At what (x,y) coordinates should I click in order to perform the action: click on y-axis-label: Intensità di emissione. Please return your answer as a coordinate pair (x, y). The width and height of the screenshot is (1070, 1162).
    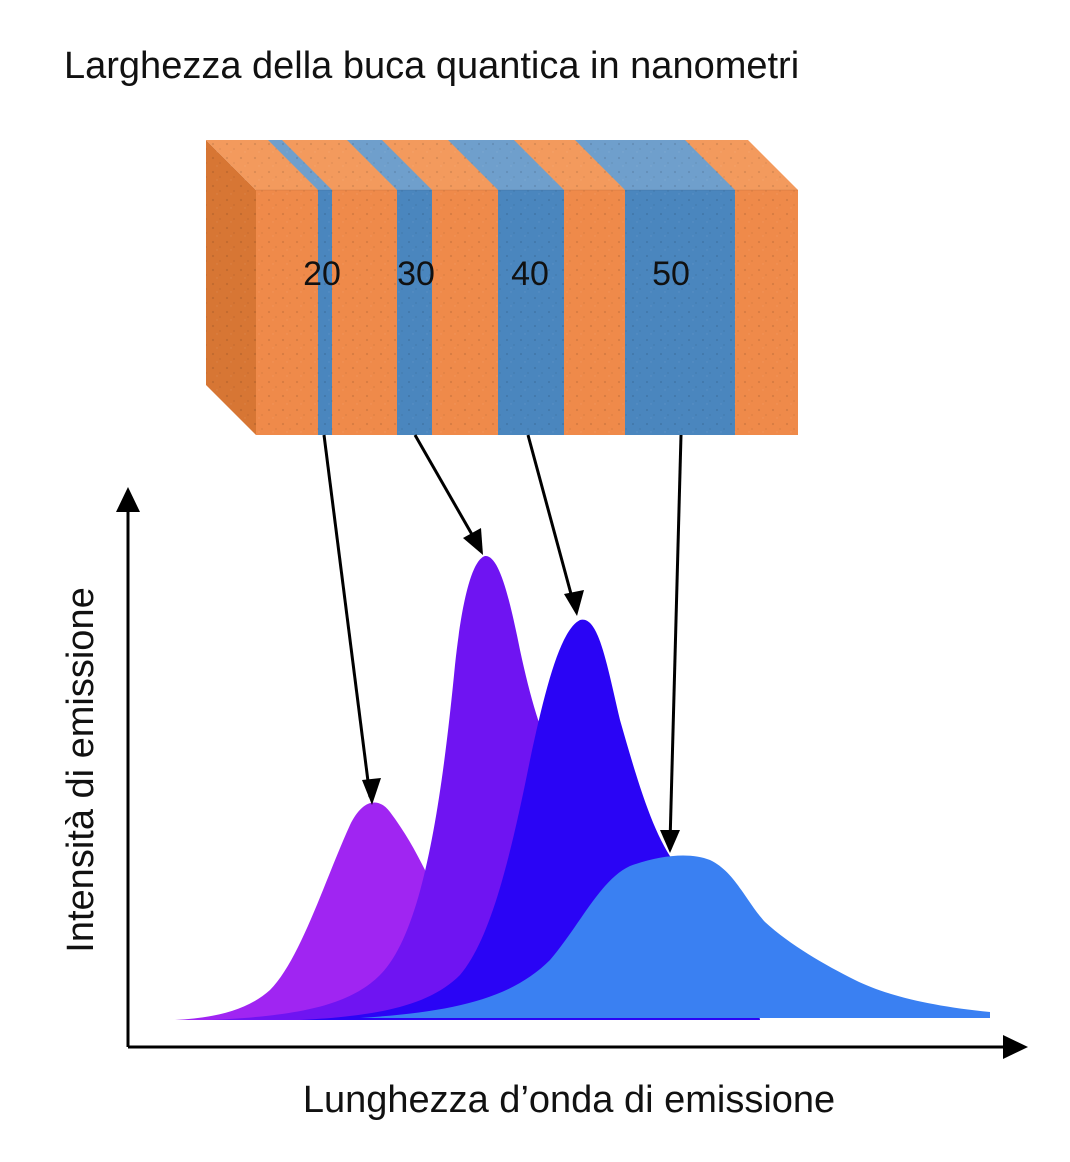
    Looking at the image, I should click on (81, 769).